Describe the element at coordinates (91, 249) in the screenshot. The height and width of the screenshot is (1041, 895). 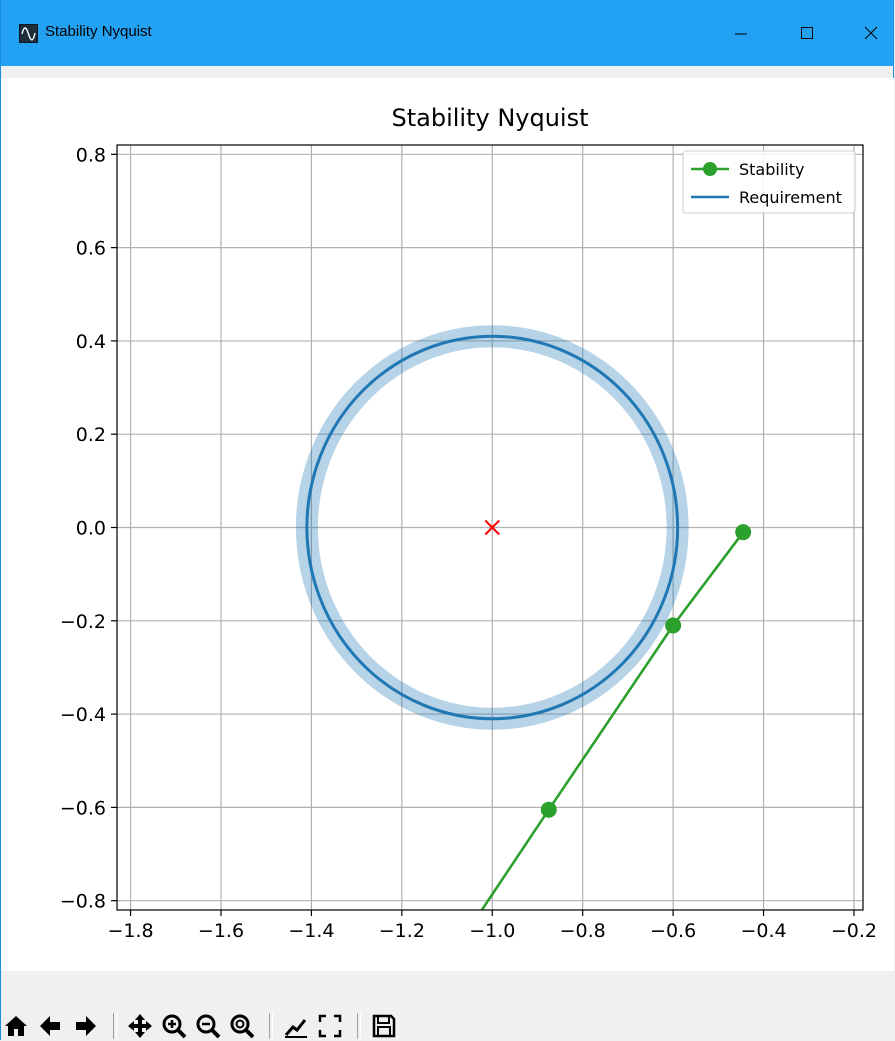
I see `y-tick-label: 0.6` at that location.